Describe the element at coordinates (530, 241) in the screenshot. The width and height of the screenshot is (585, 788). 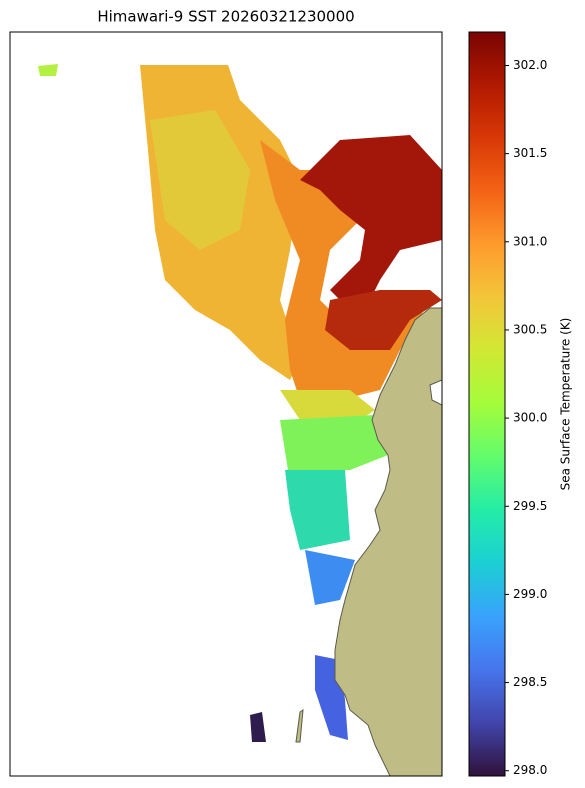
I see `colorbar-tick-label: 301.0` at that location.